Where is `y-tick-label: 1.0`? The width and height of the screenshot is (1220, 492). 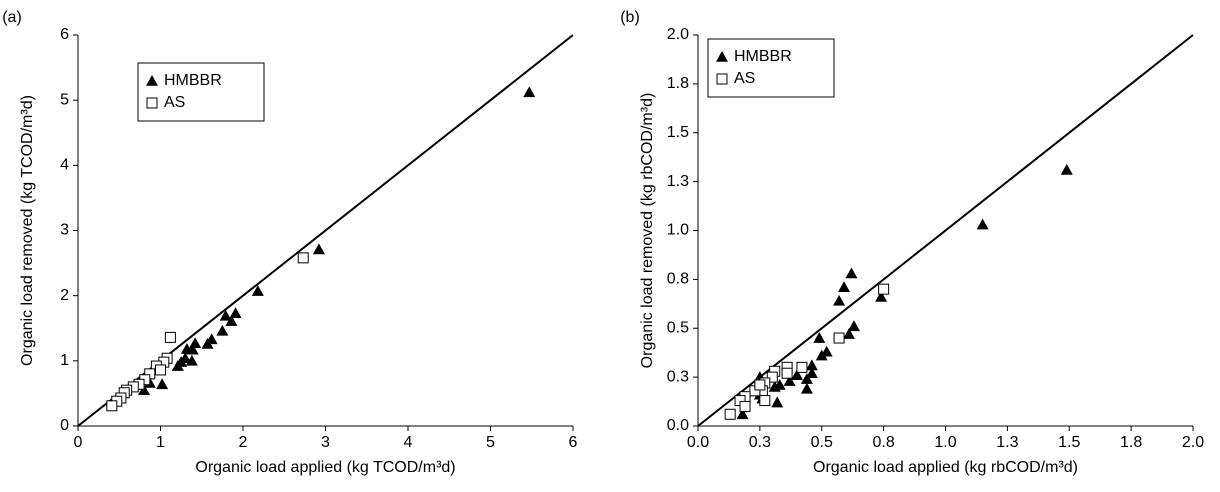
y-tick-label: 1.0 is located at coordinates (678, 230).